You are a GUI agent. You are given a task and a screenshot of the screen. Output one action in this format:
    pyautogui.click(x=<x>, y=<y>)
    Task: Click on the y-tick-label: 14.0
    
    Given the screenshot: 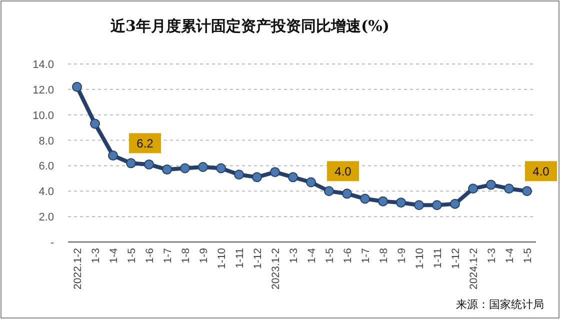 What is the action you would take?
    pyautogui.click(x=43, y=65)
    